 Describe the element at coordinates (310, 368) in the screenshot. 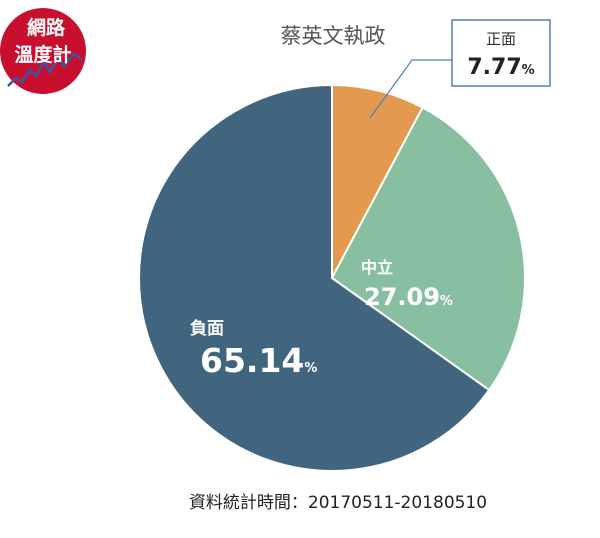

I see `slice-value-negative-unit: %` at that location.